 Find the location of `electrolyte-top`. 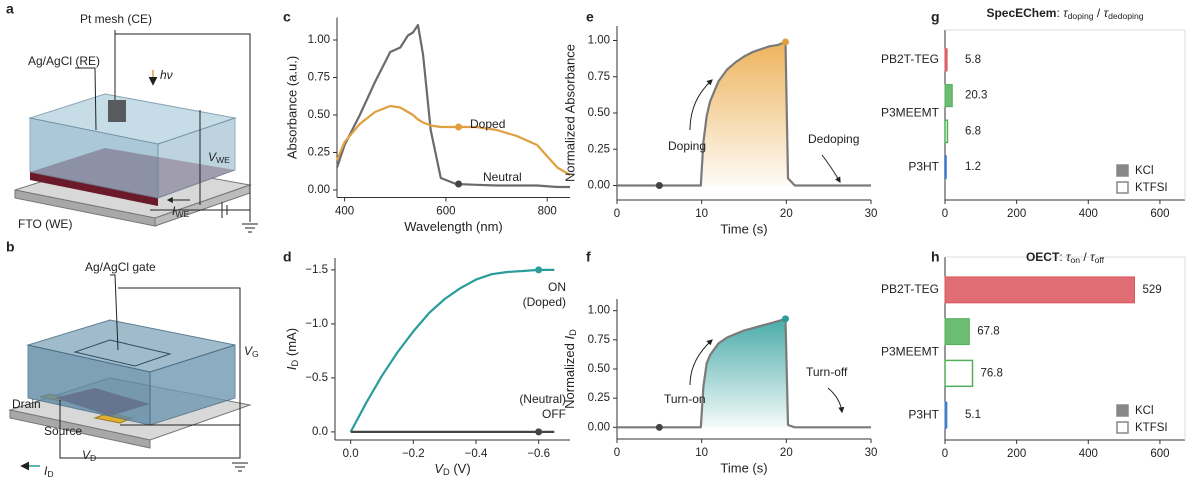

electrolyte-top is located at coordinates (131, 346).